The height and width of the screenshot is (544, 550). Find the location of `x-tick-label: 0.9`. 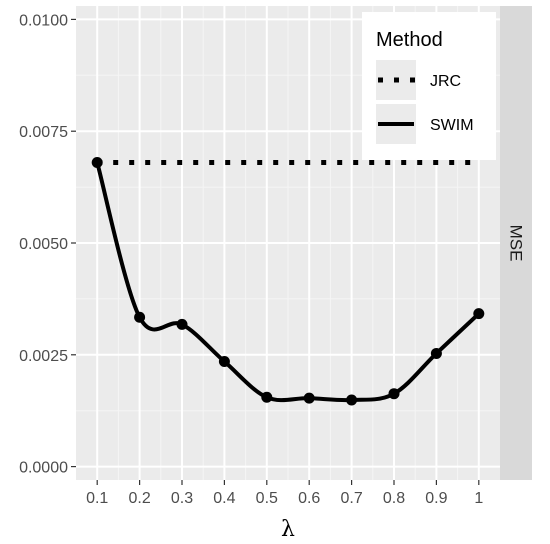

x-tick-label: 0.9 is located at coordinates (436, 498).